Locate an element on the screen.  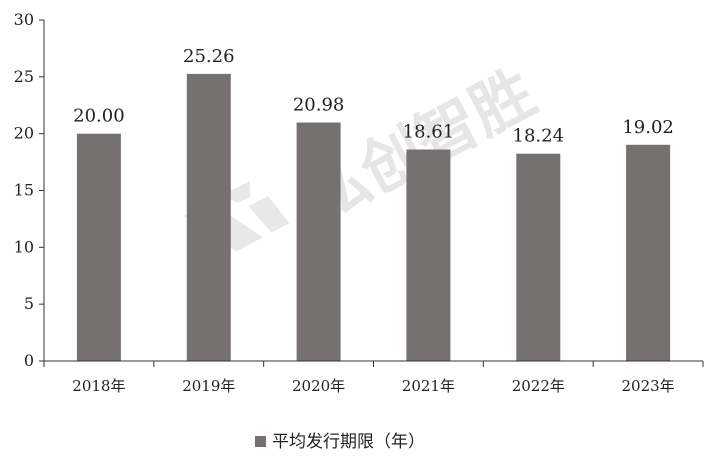
data-label: 19.02 is located at coordinates (648, 127).